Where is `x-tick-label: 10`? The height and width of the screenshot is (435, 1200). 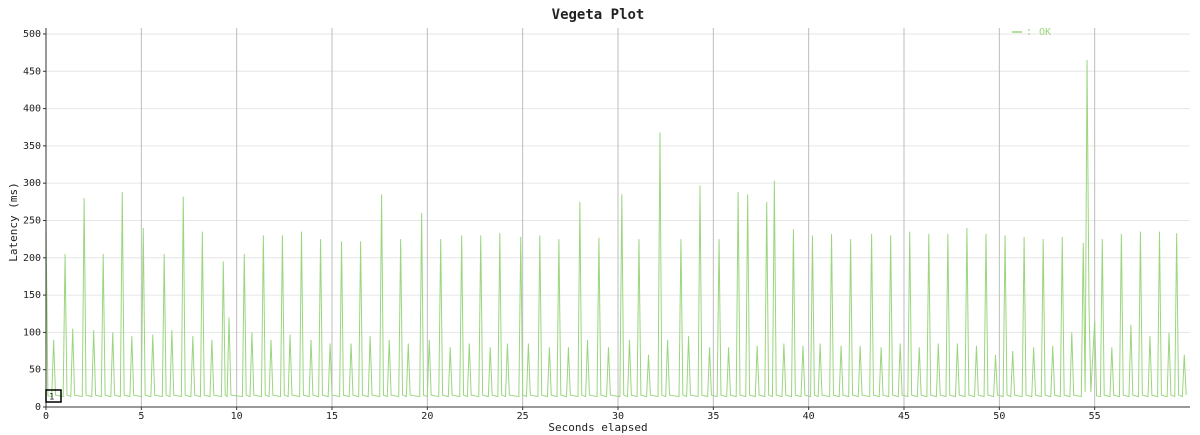
x-tick-label: 10 is located at coordinates (237, 416).